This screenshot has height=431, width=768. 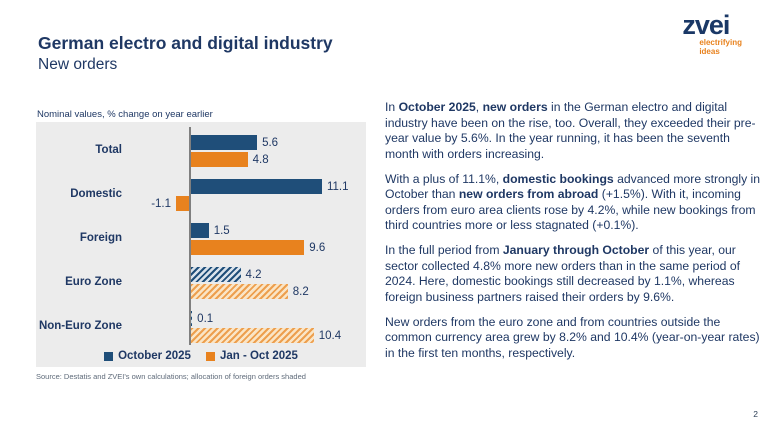 I want to click on zvei-logo-tagline-line1: electrifying, so click(x=720, y=42).